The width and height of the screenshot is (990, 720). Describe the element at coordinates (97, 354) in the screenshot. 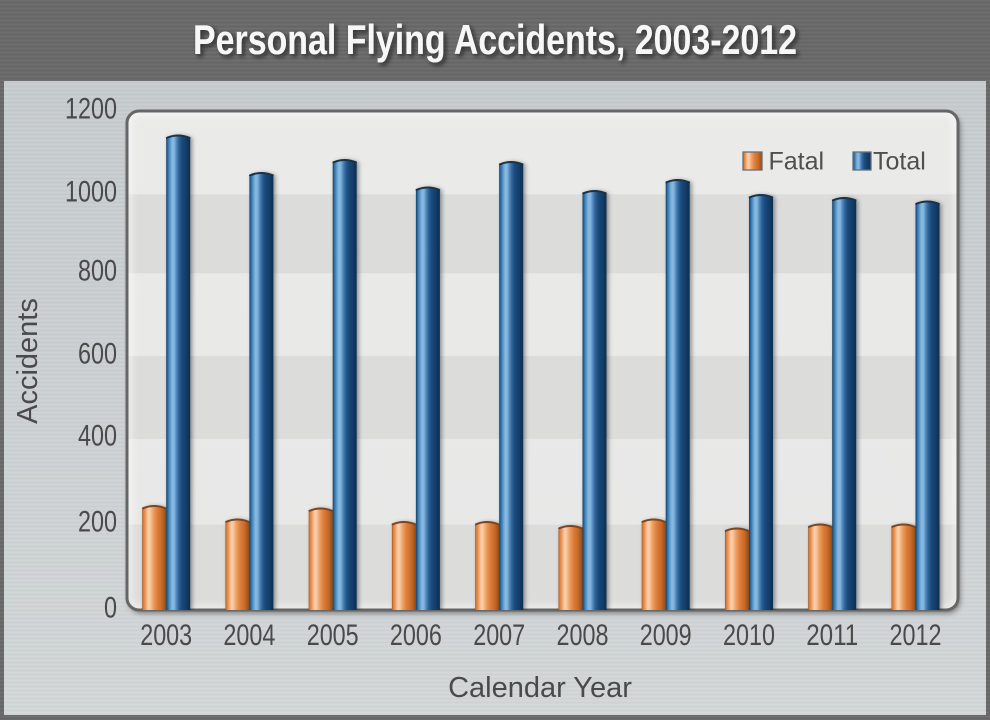

I see `svg-text: 600` at that location.